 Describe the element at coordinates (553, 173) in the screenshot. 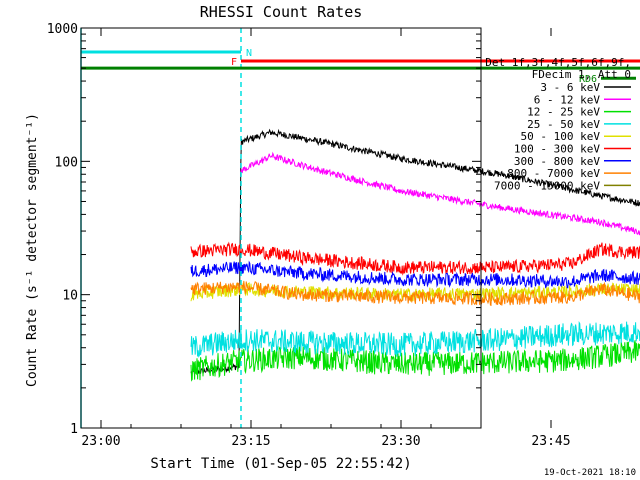

I see `legend-entry-label: 800 - 7000 keV` at that location.